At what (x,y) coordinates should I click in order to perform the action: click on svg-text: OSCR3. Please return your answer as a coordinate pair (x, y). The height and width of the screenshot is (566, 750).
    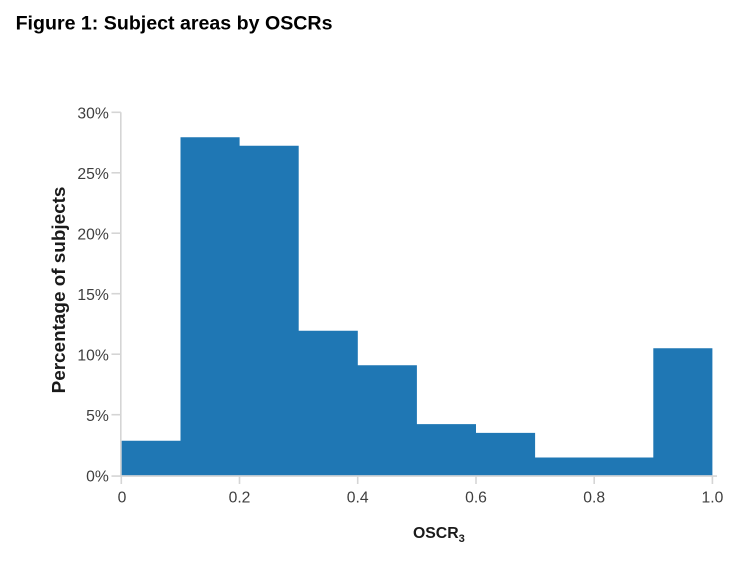
    Looking at the image, I should click on (439, 535).